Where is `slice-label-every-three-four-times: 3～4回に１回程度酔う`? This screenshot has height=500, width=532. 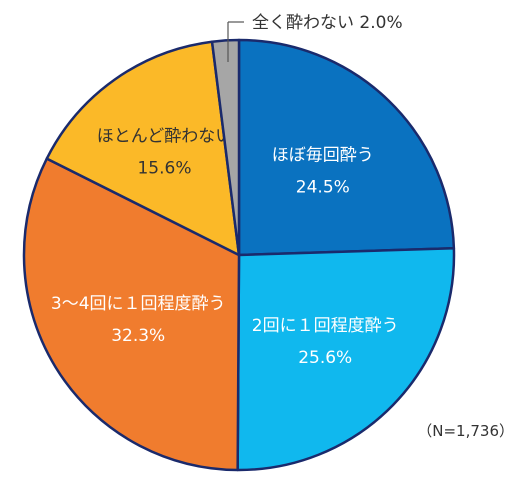 slice-label-every-three-four-times: 3～4回に１回程度酔う is located at coordinates (138, 304).